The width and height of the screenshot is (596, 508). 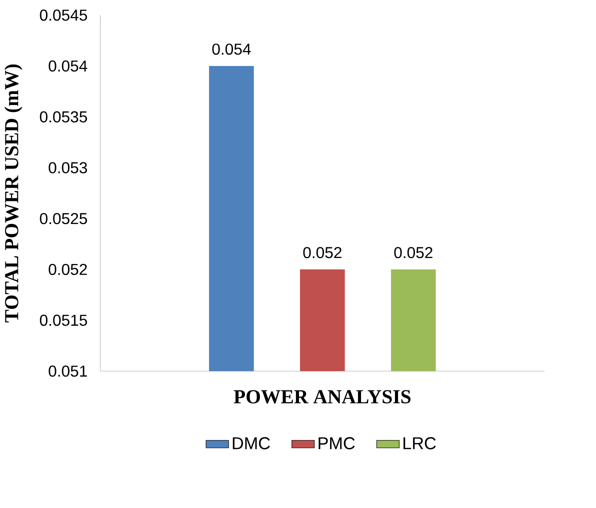 I want to click on y-tick-label: 0.0545, so click(x=64, y=15).